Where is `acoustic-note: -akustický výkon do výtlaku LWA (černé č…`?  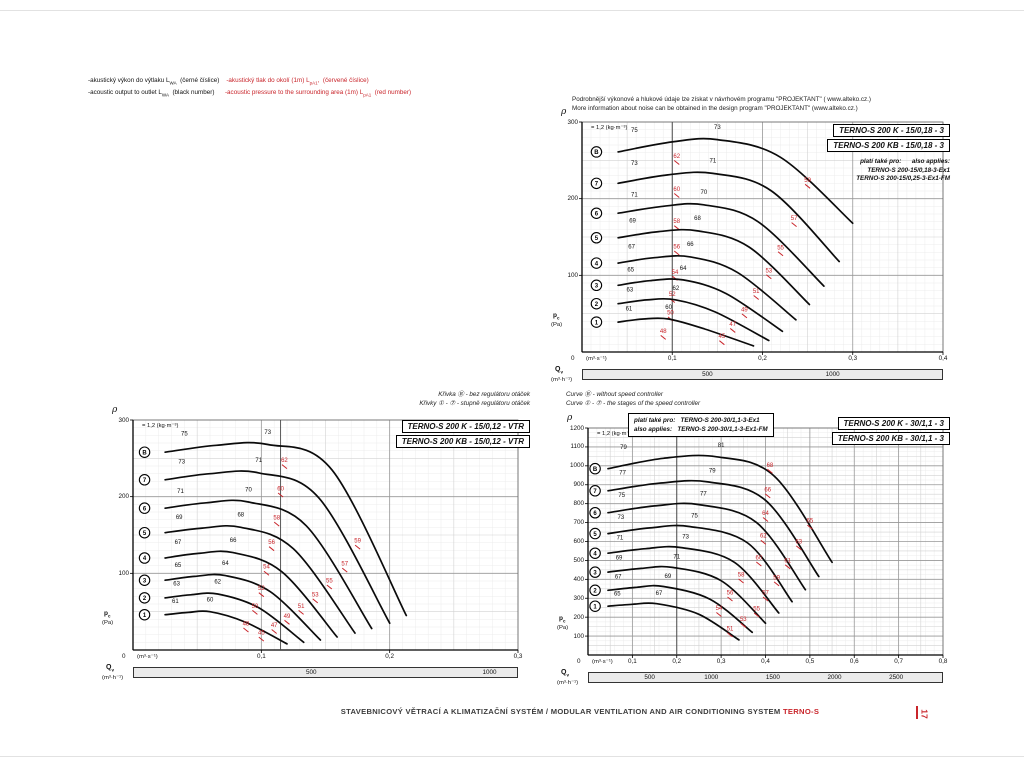
acoustic-note: -akustický výkon do výtlaku LWA (černé č… is located at coordinates (249, 88).